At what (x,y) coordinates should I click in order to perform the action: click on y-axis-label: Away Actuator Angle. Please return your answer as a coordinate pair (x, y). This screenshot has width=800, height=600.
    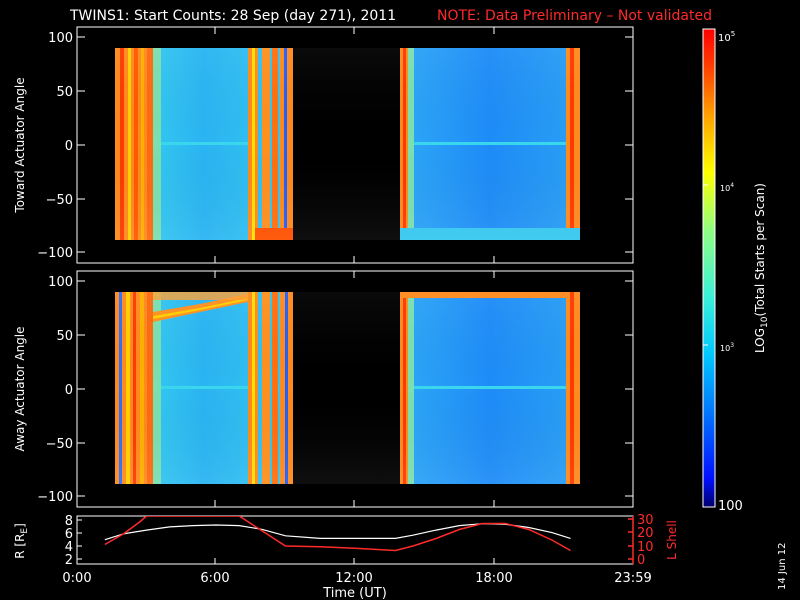
    Looking at the image, I should click on (20, 388).